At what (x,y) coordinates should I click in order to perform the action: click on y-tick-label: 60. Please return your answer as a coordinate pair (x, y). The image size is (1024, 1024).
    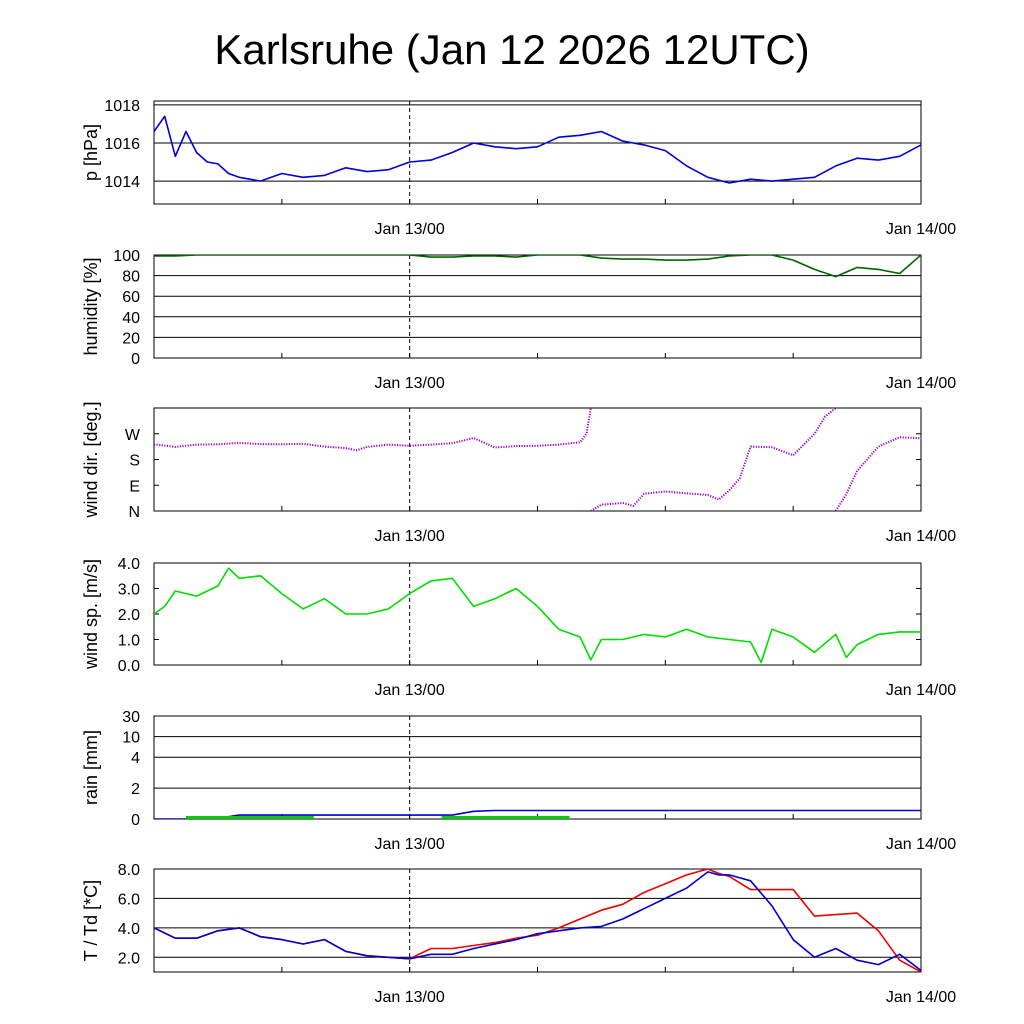
    Looking at the image, I should click on (131, 297).